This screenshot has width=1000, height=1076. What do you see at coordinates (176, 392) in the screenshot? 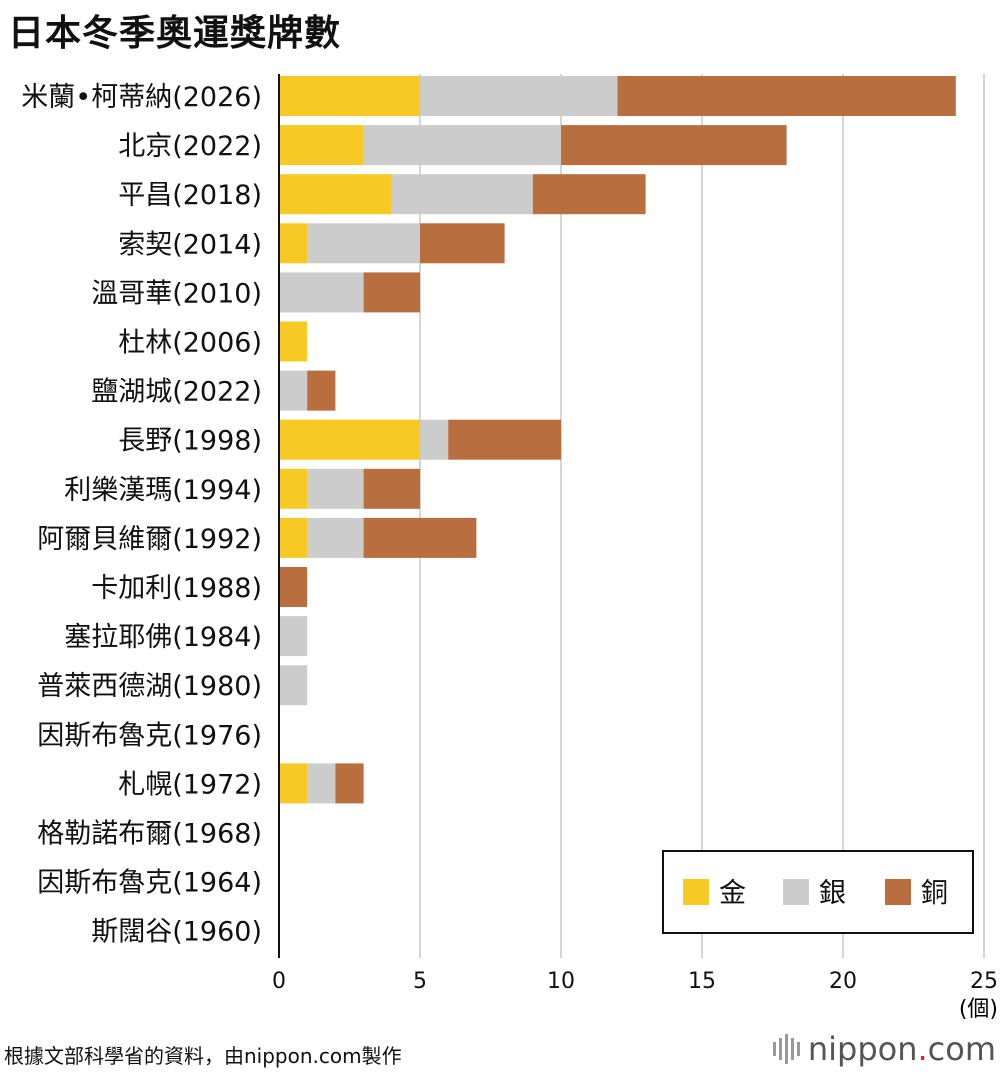
I see `category-label: 鹽湖城(2022)` at bounding box center [176, 392].